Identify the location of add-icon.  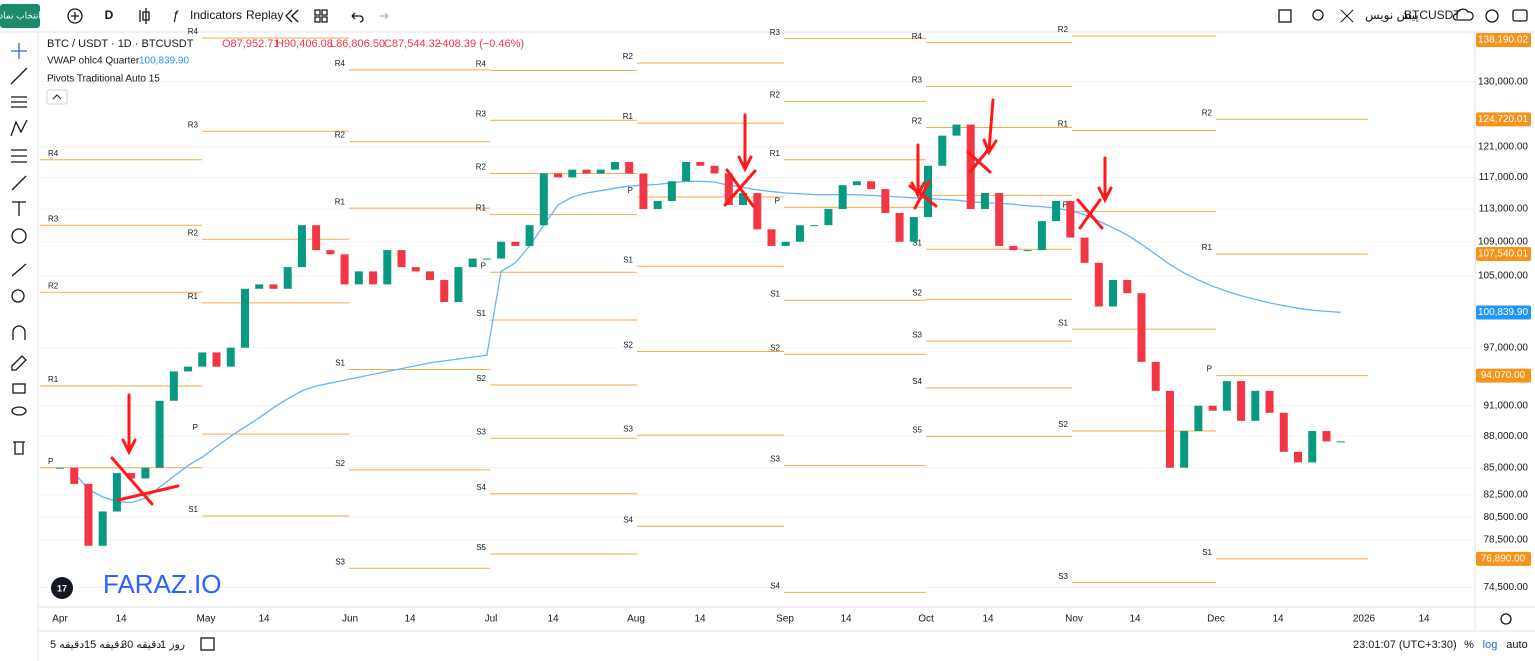
(75, 16).